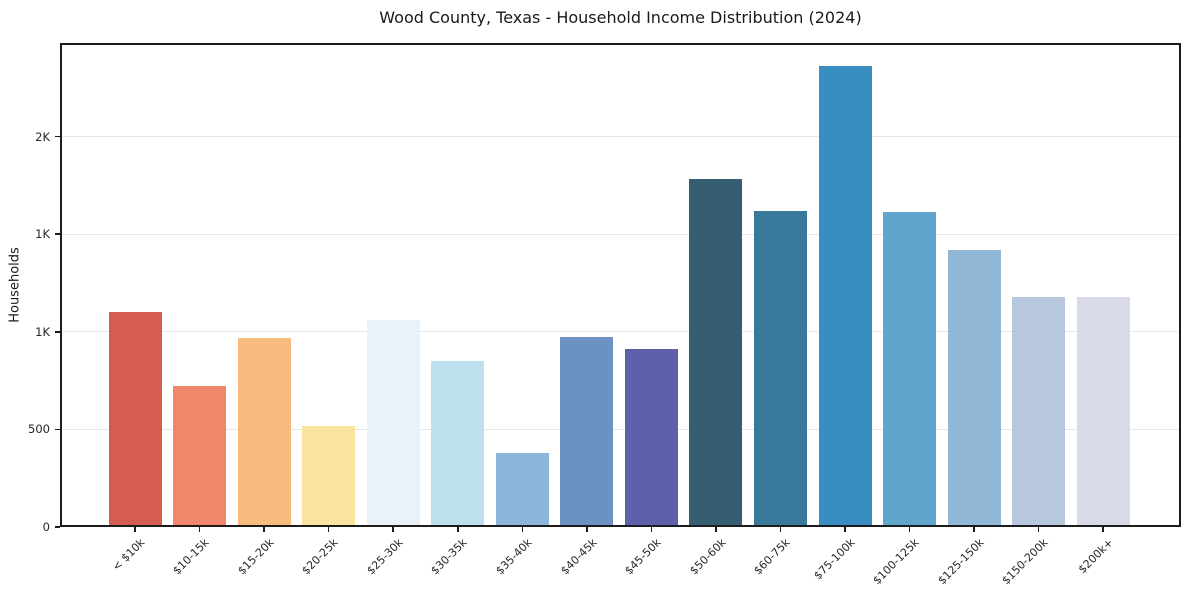 The height and width of the screenshot is (590, 1189). What do you see at coordinates (707, 557) in the screenshot?
I see `x-tick-label: $50-60k` at bounding box center [707, 557].